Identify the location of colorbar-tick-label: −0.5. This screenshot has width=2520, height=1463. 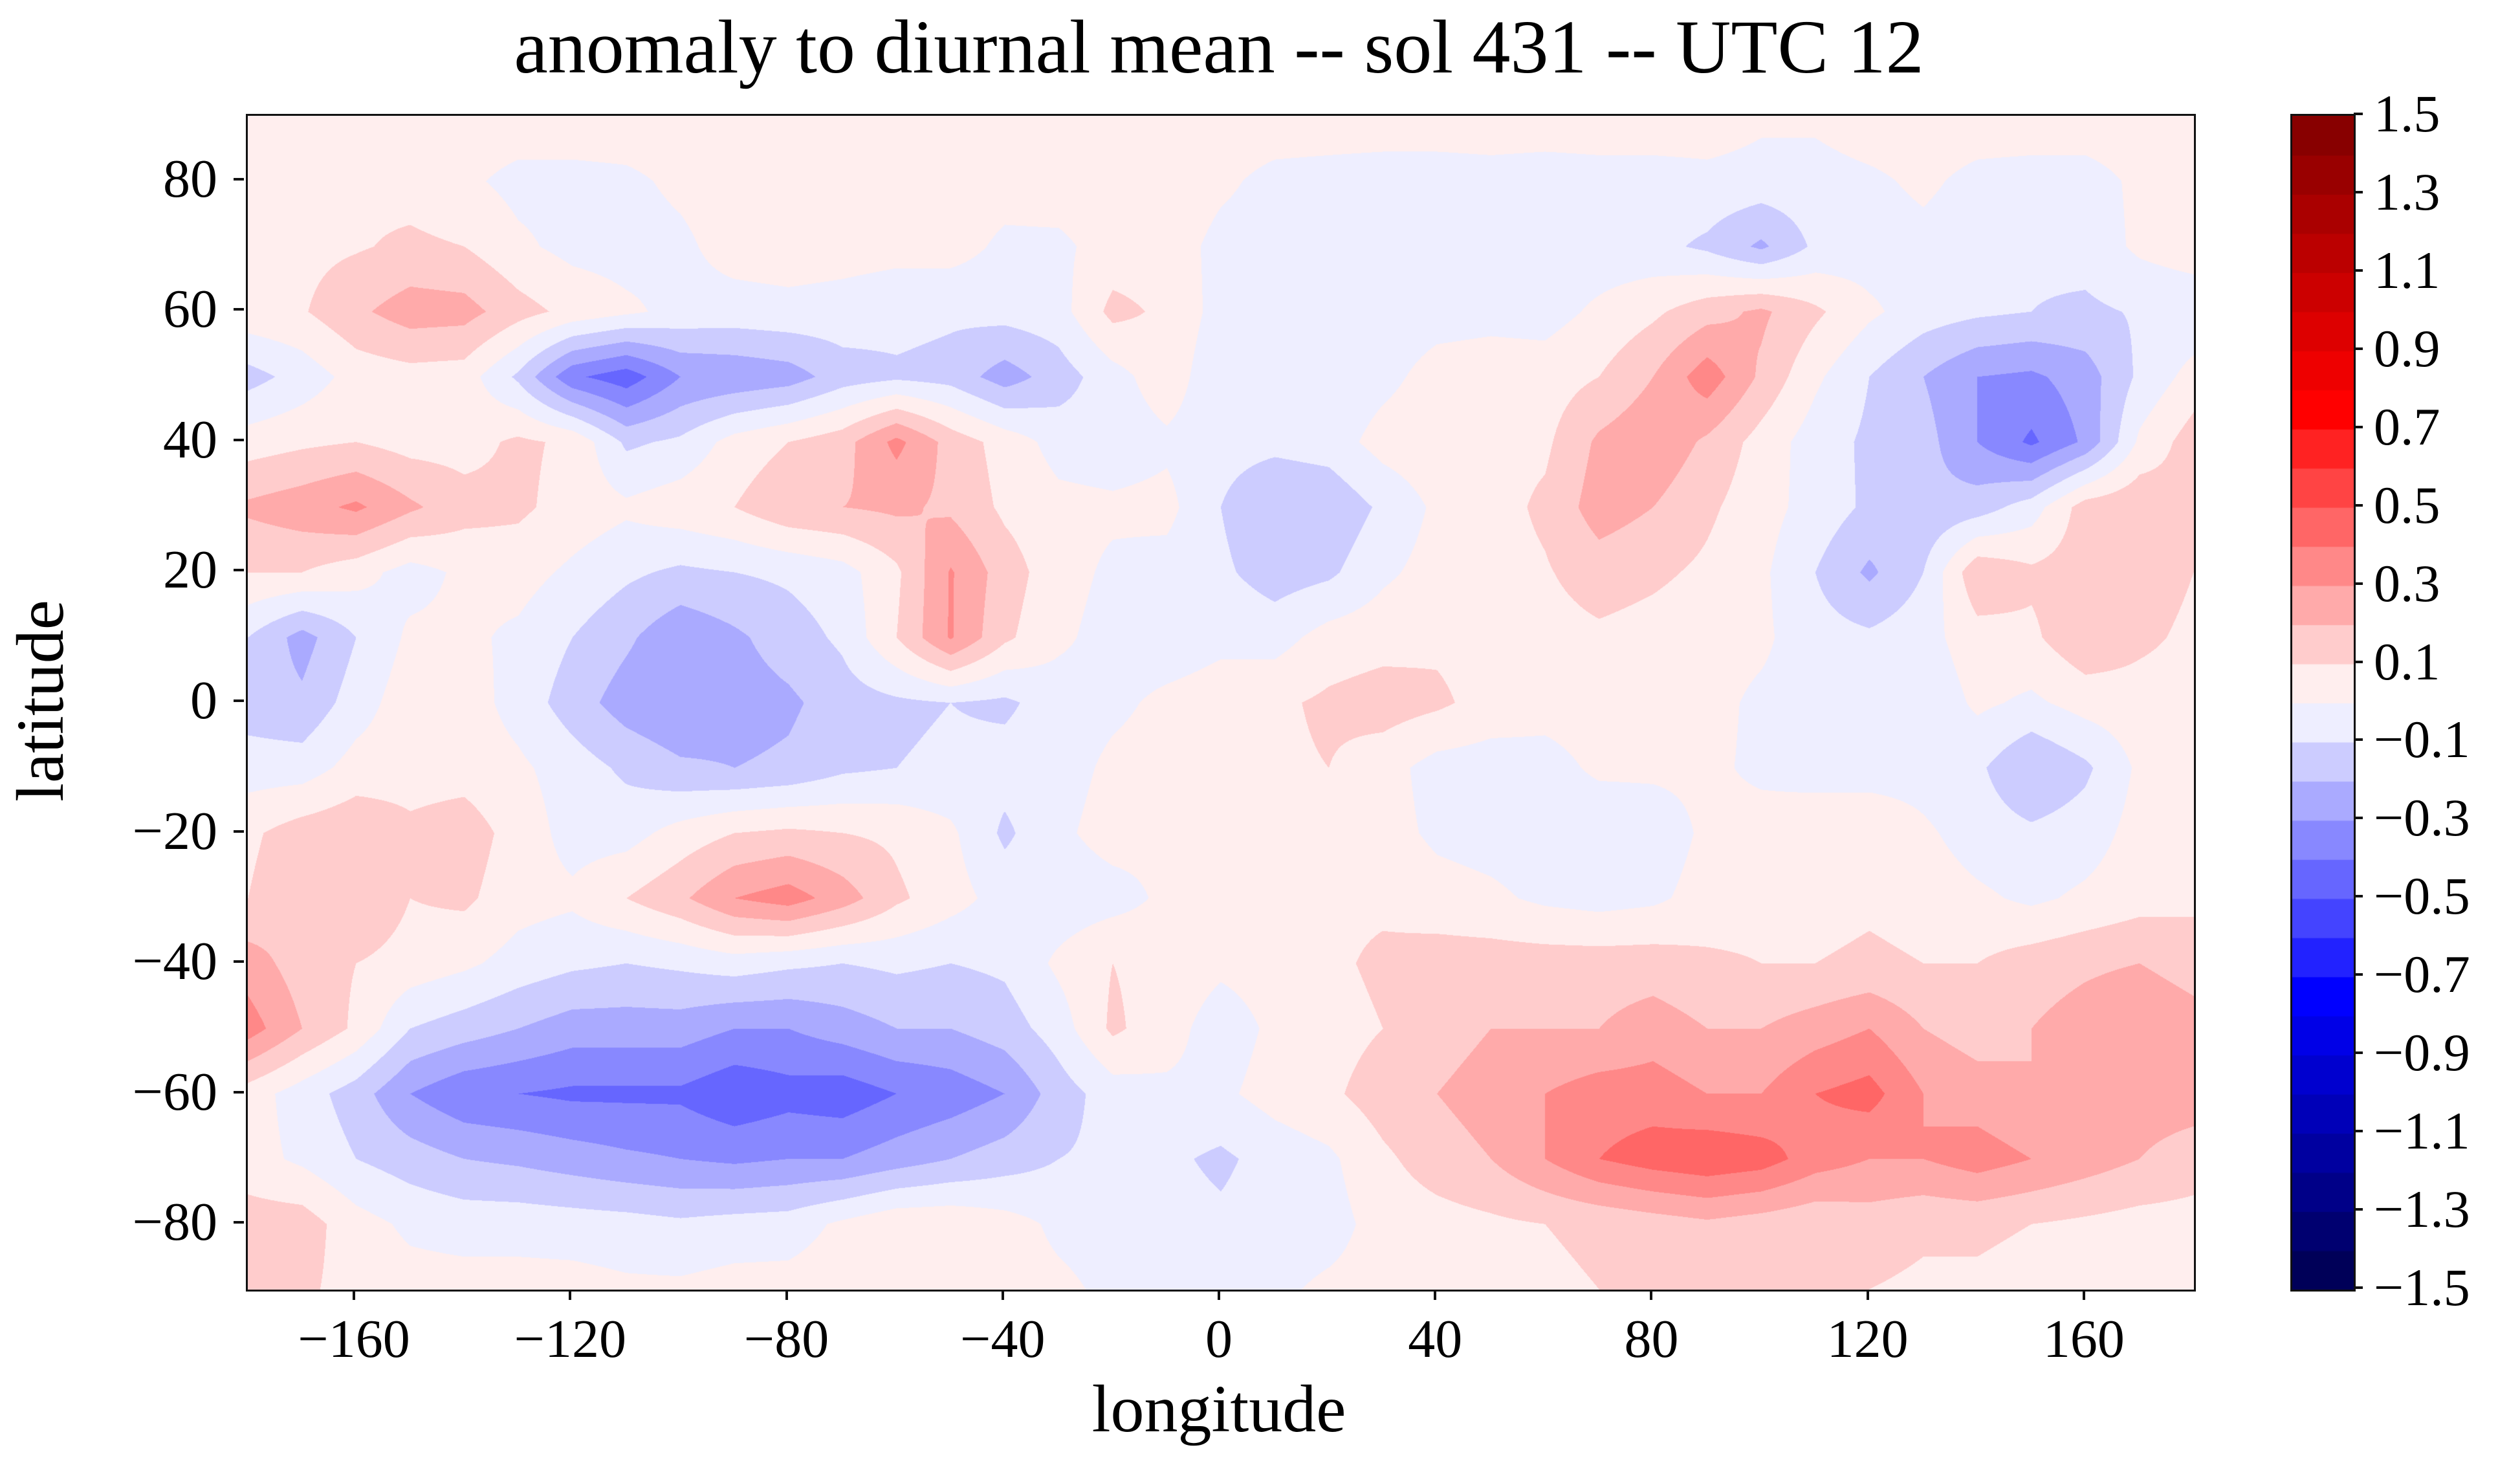
(2422, 896).